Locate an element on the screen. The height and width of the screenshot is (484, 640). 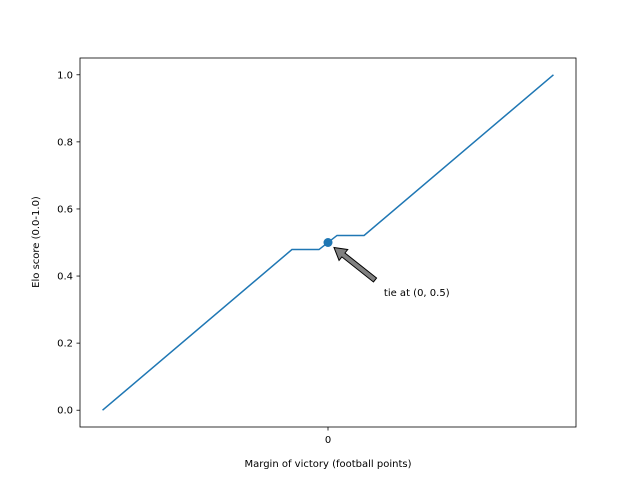
y-tick-label: 0.2 is located at coordinates (65, 344).